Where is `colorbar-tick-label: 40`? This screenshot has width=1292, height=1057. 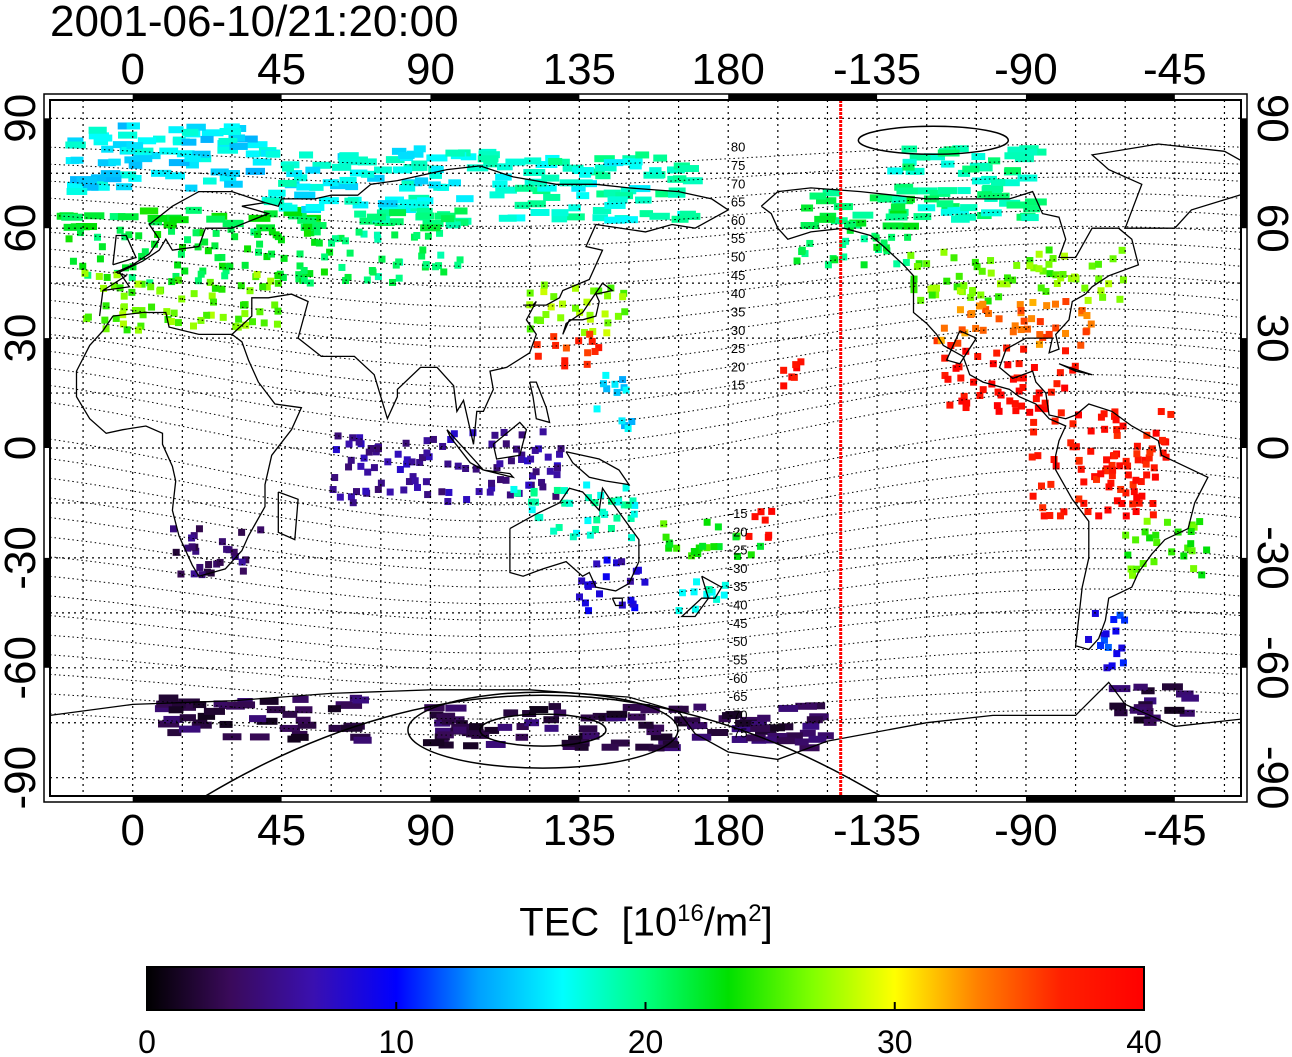
colorbar-tick-label: 40 is located at coordinates (1144, 1040).